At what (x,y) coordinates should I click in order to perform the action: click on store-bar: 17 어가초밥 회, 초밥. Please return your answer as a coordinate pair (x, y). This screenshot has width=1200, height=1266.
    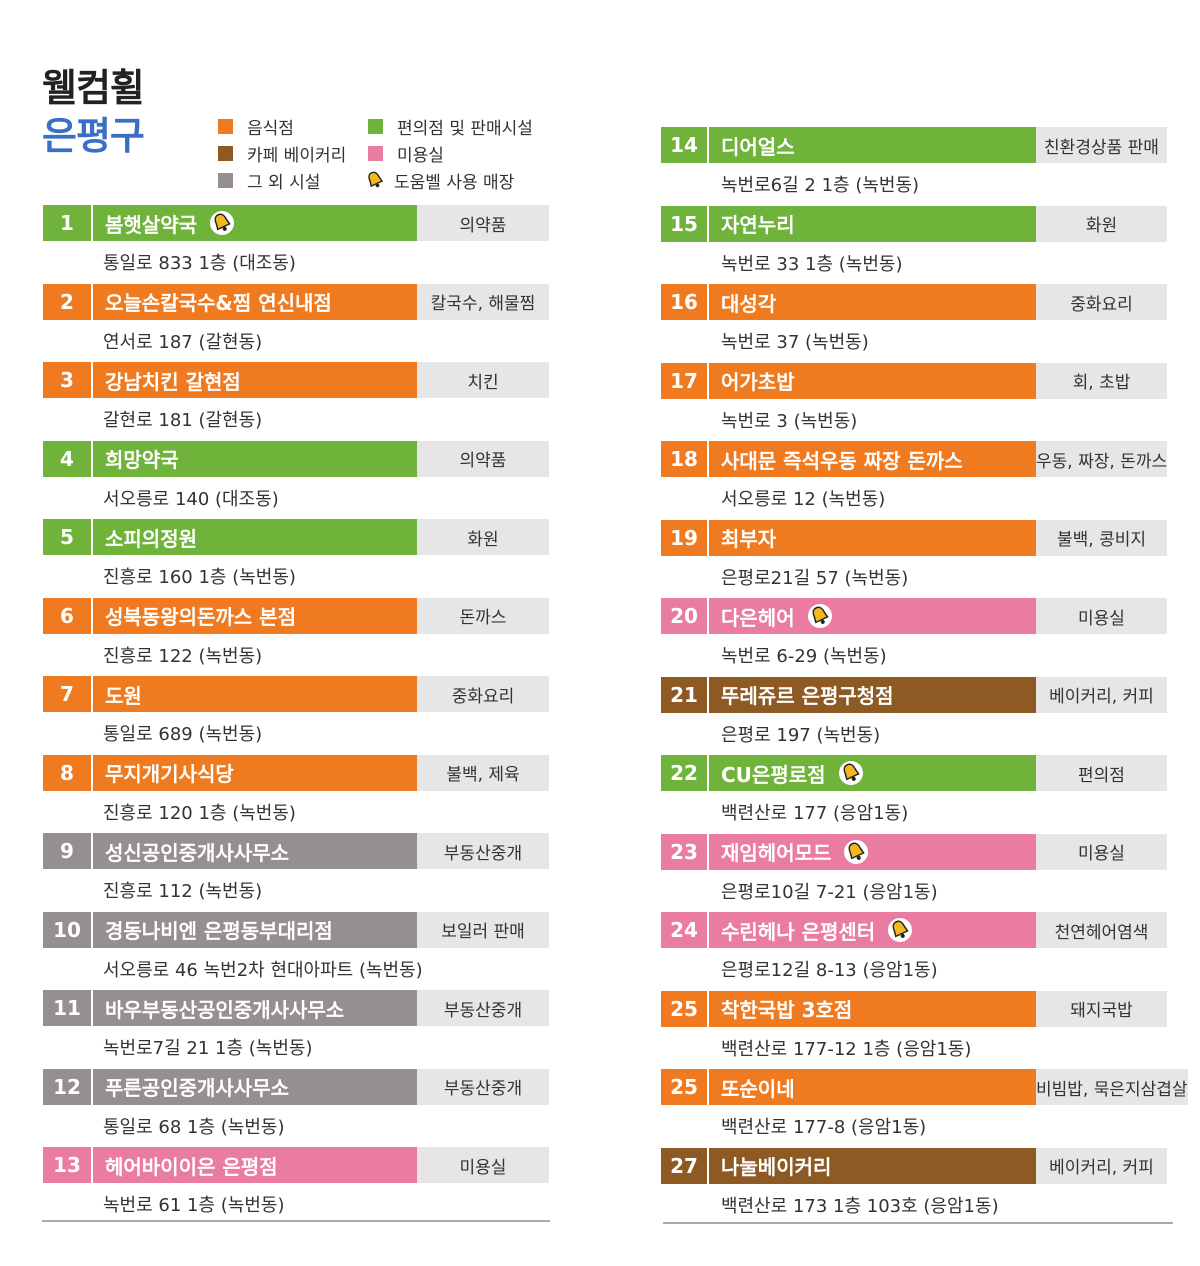
    Looking at the image, I should click on (914, 380).